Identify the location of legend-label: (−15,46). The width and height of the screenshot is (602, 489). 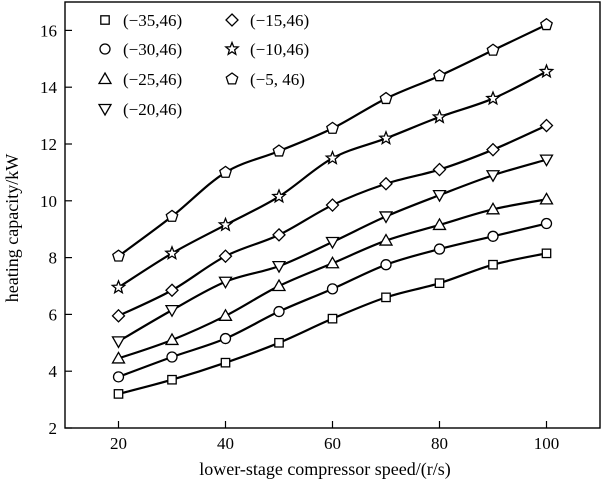
(279, 20).